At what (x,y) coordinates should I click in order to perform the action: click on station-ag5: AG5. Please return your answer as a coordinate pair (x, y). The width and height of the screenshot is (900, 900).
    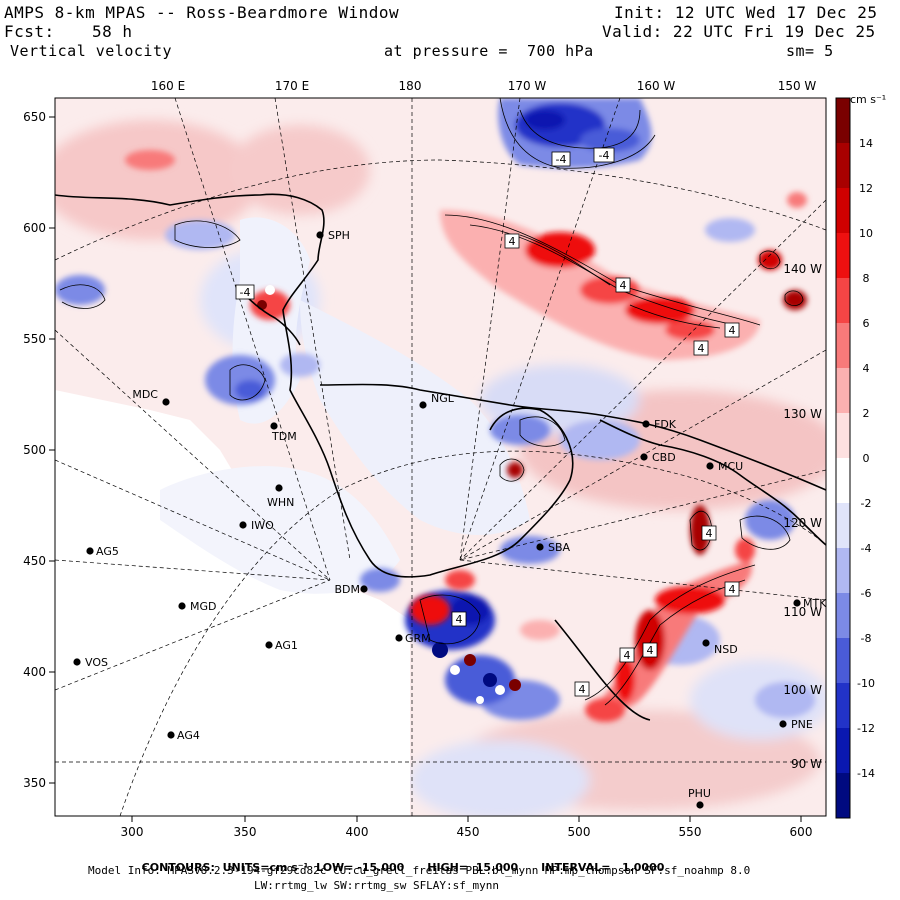
    Looking at the image, I should click on (102, 551).